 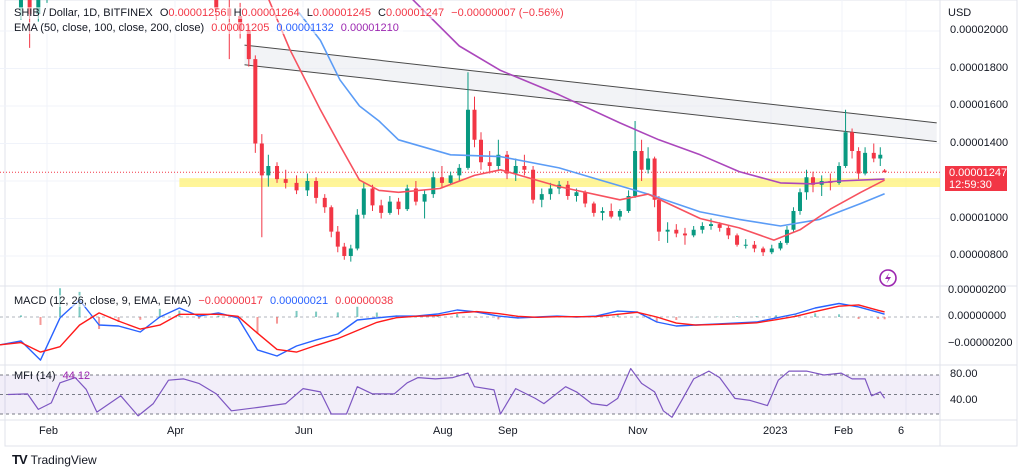 What do you see at coordinates (888, 278) in the screenshot?
I see `lightning-icon` at bounding box center [888, 278].